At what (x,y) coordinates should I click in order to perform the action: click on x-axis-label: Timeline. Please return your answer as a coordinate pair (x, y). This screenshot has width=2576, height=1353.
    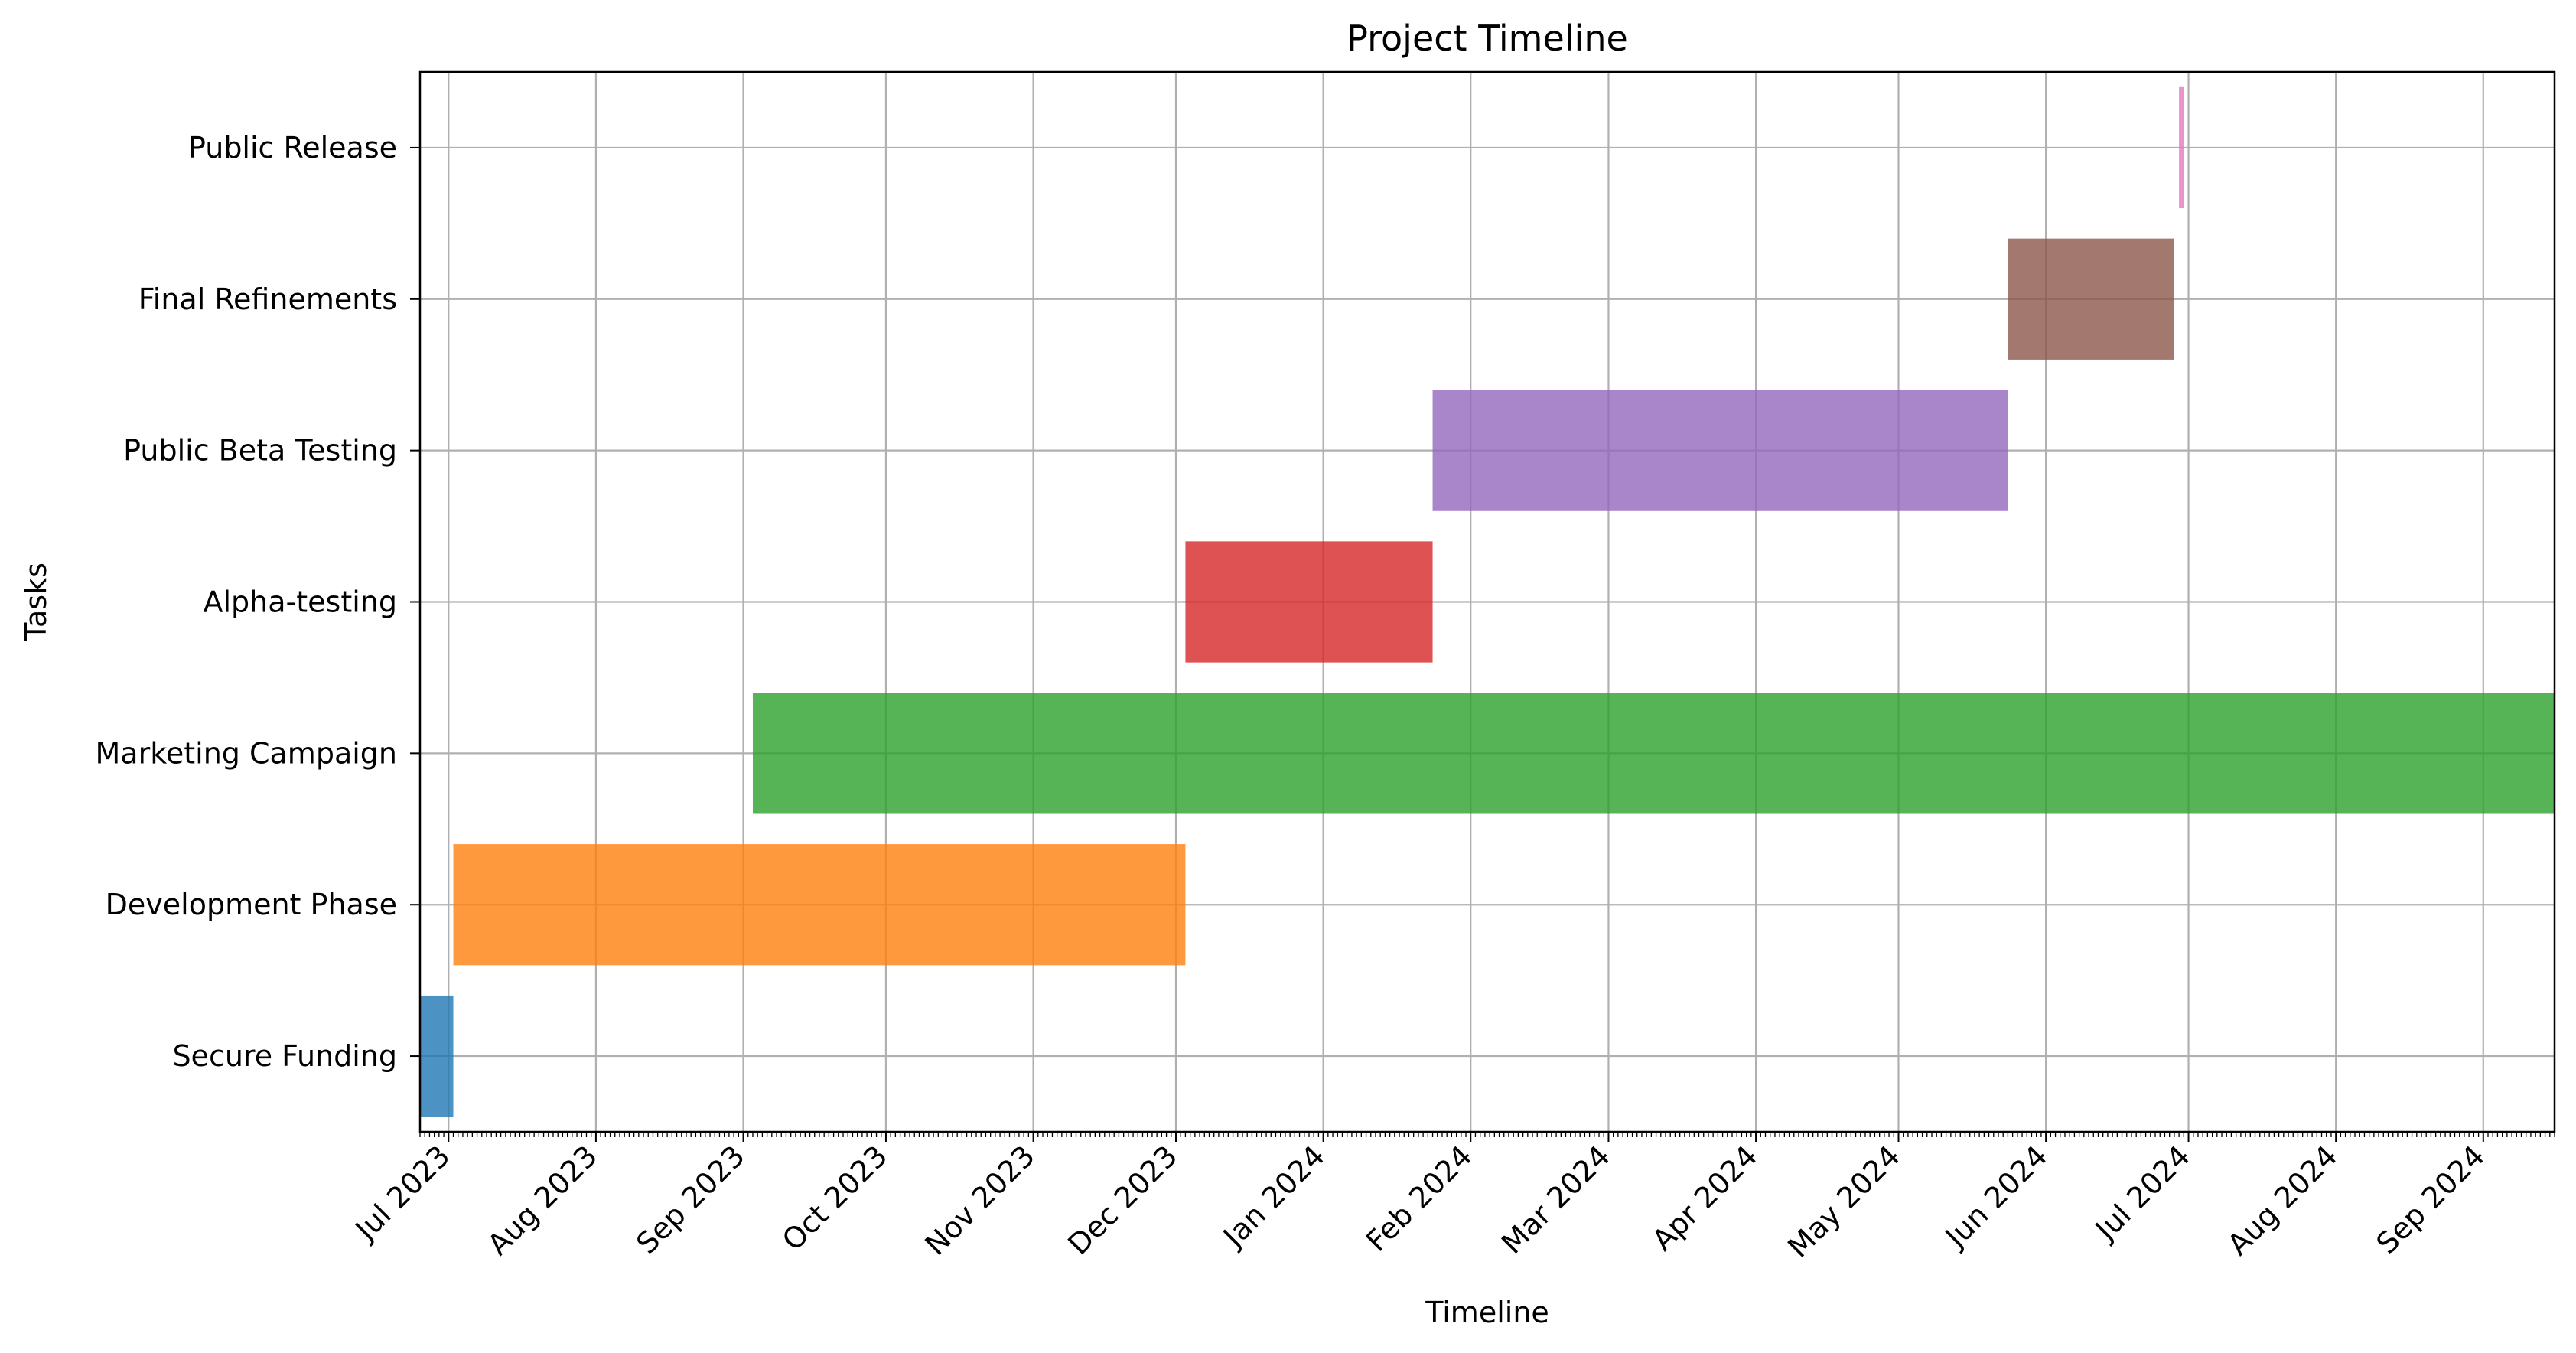
    Looking at the image, I should click on (1487, 1312).